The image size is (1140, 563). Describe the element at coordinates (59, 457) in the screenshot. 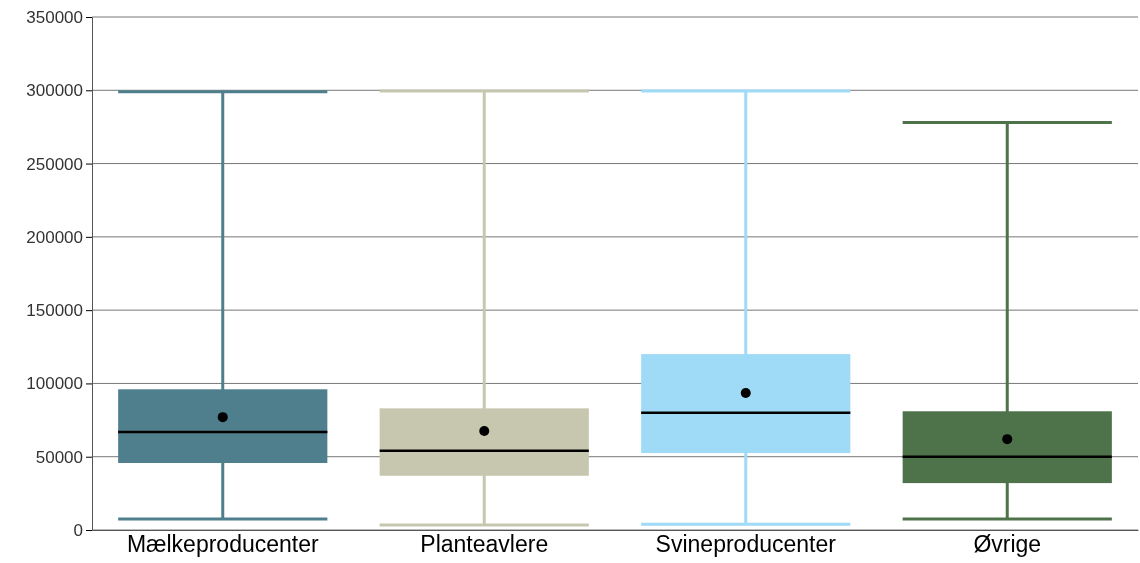

I see `y-tick-label: 50000` at that location.